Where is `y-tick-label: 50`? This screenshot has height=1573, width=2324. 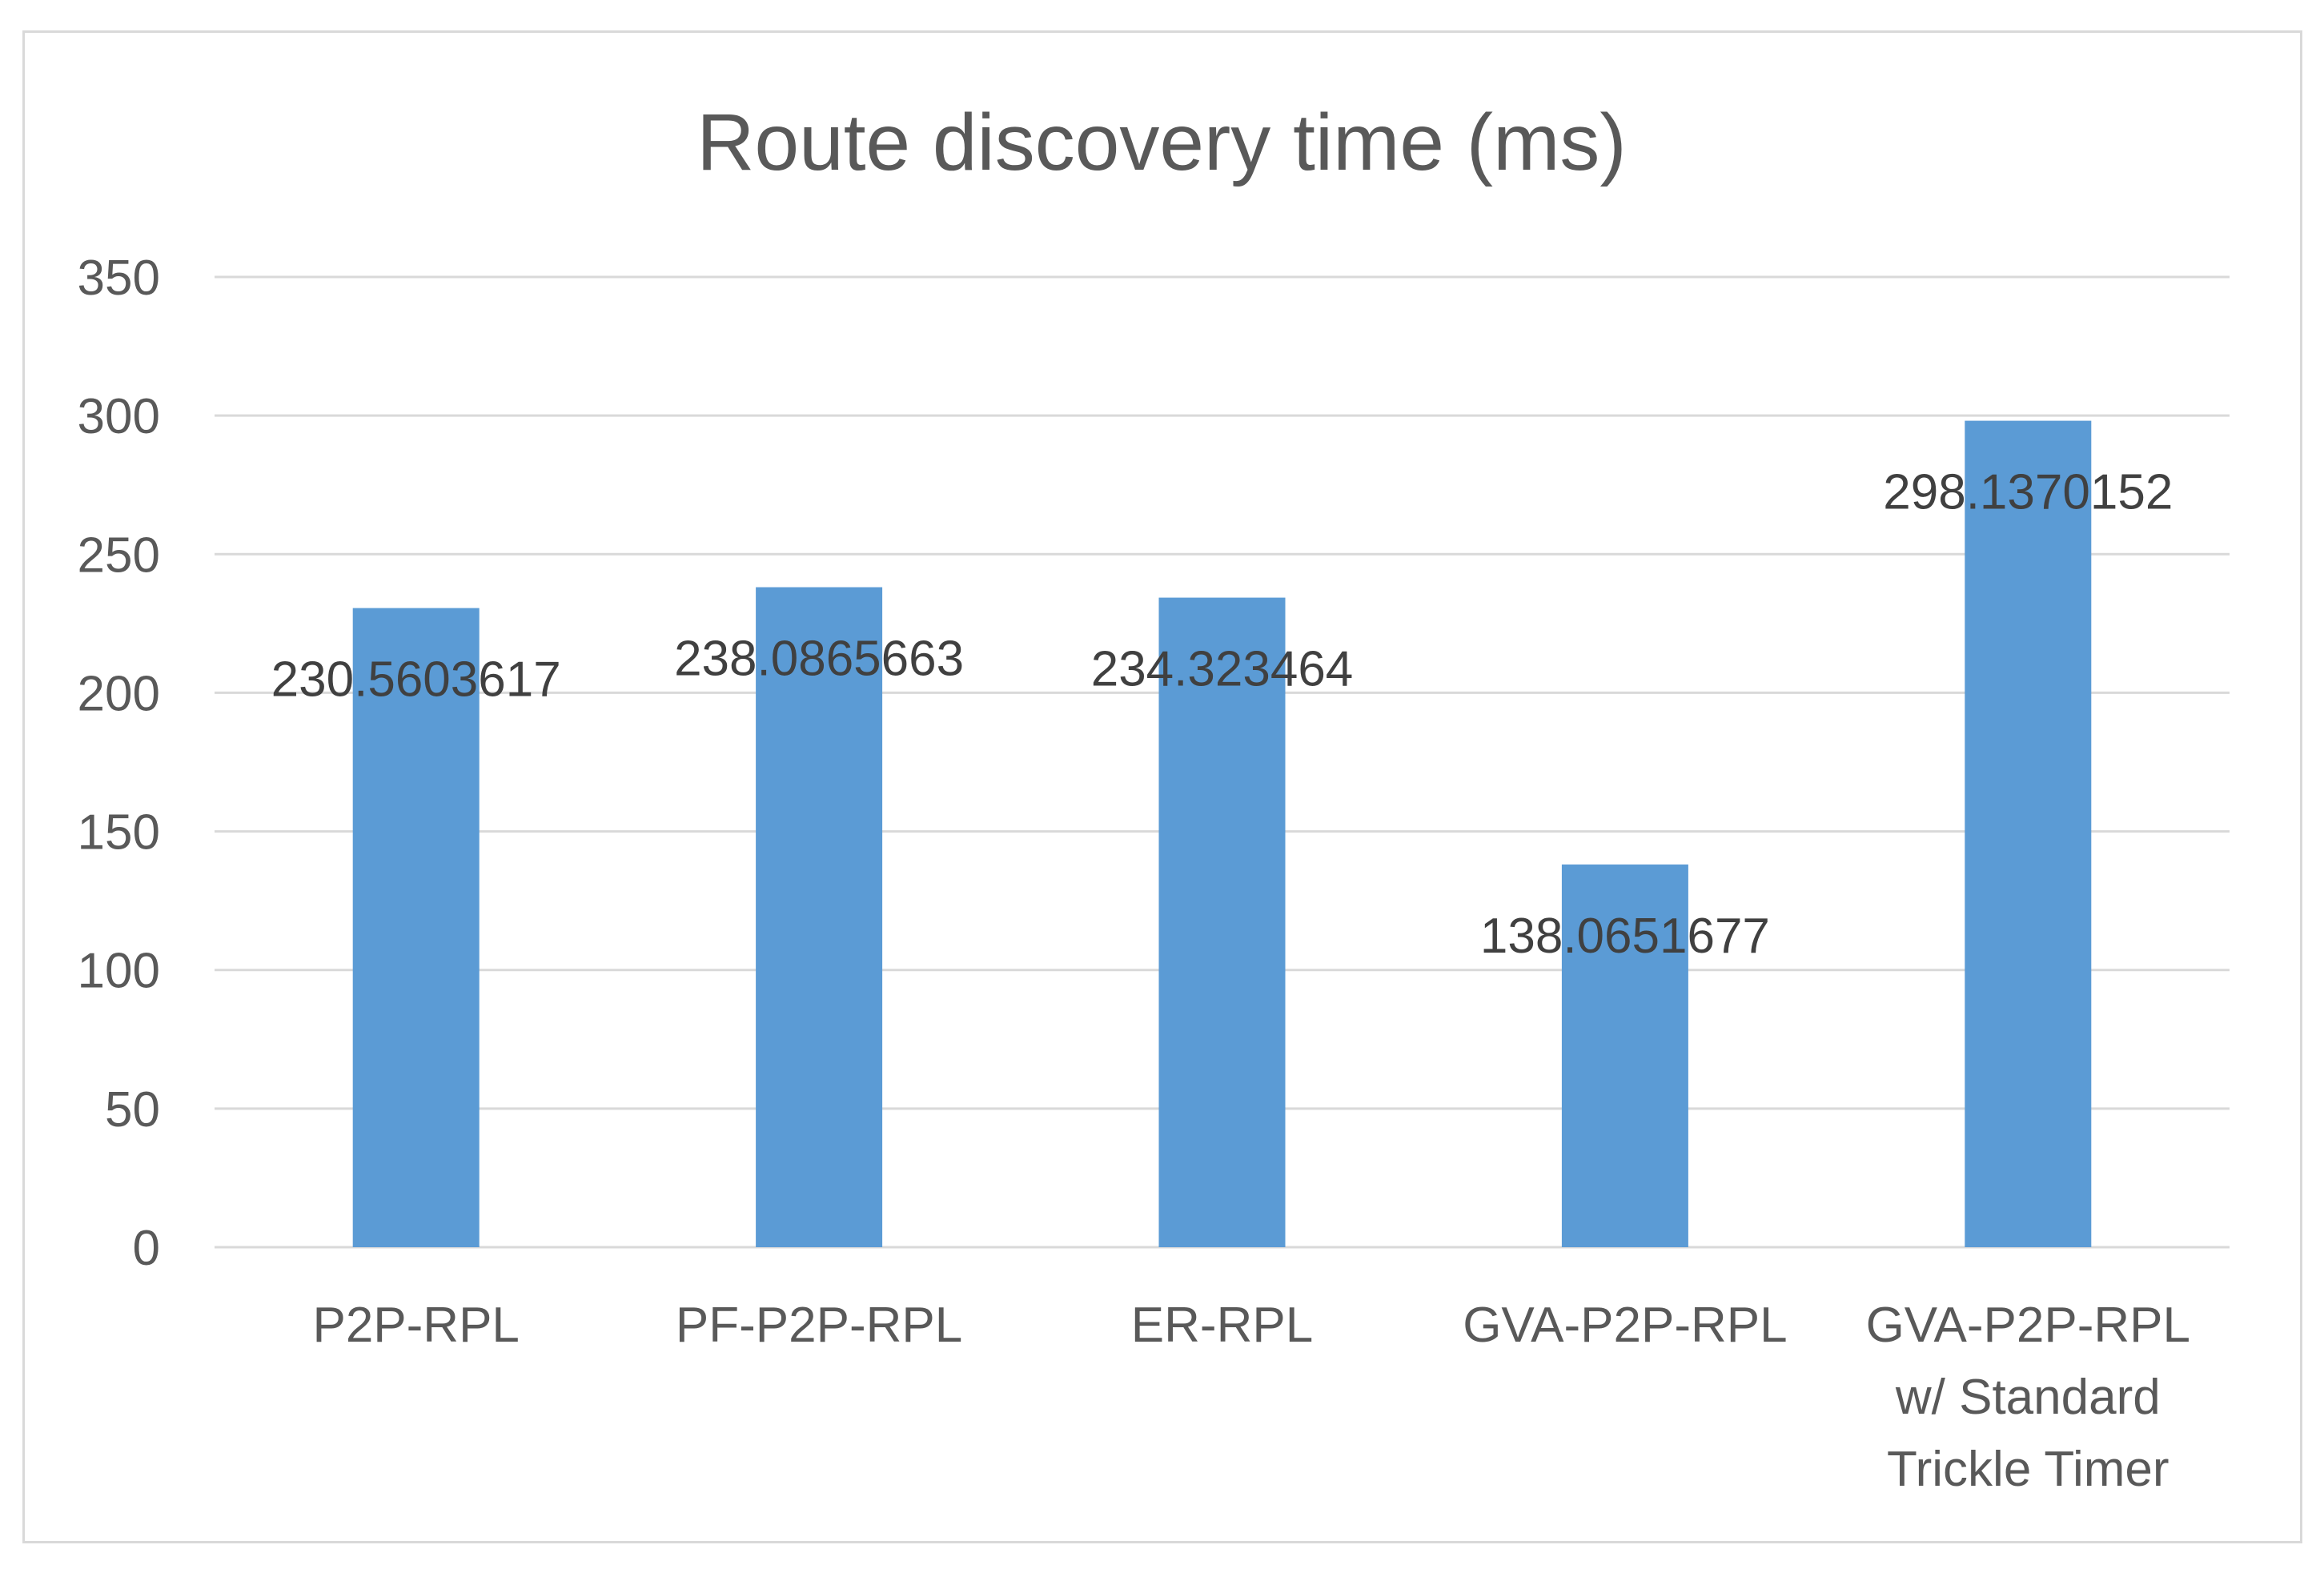
y-tick-label: 50 is located at coordinates (132, 1110).